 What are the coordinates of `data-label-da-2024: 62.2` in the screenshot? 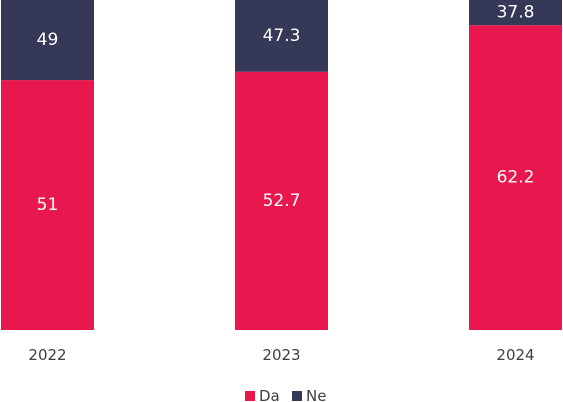 It's located at (516, 178).